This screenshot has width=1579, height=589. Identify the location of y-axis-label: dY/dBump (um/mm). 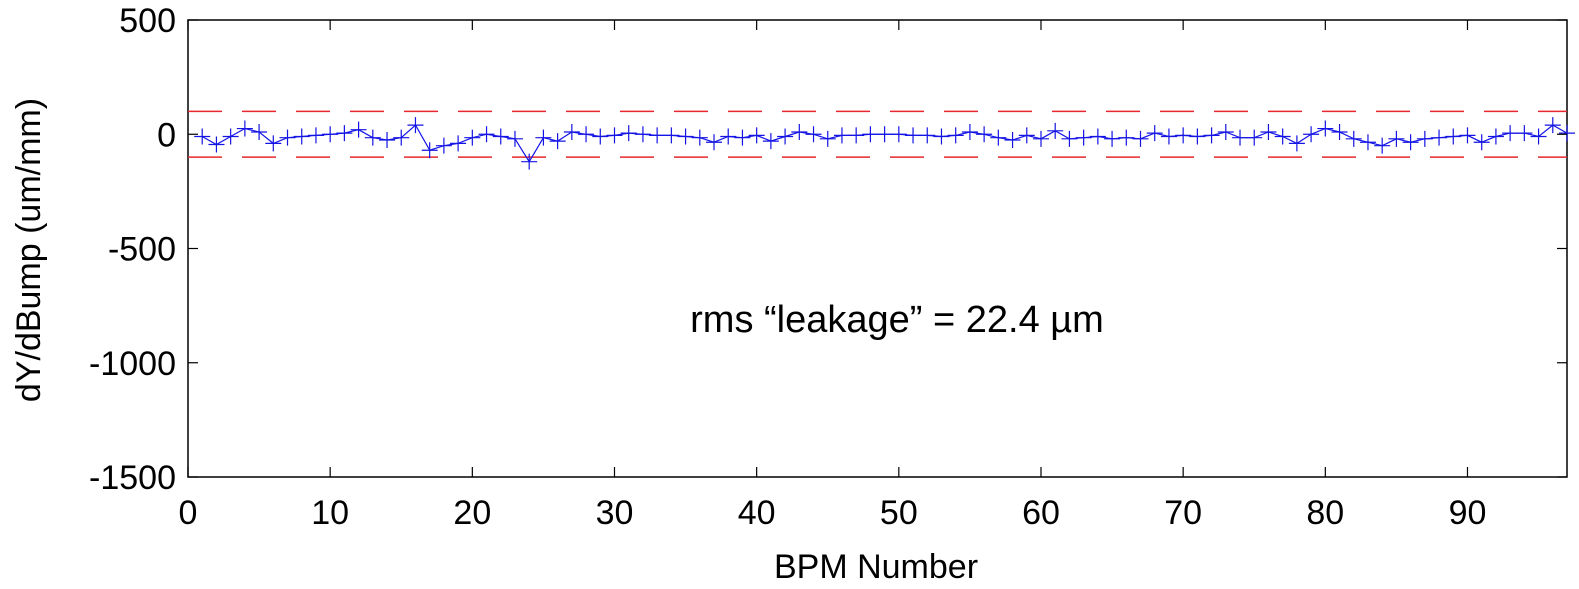
(29, 250).